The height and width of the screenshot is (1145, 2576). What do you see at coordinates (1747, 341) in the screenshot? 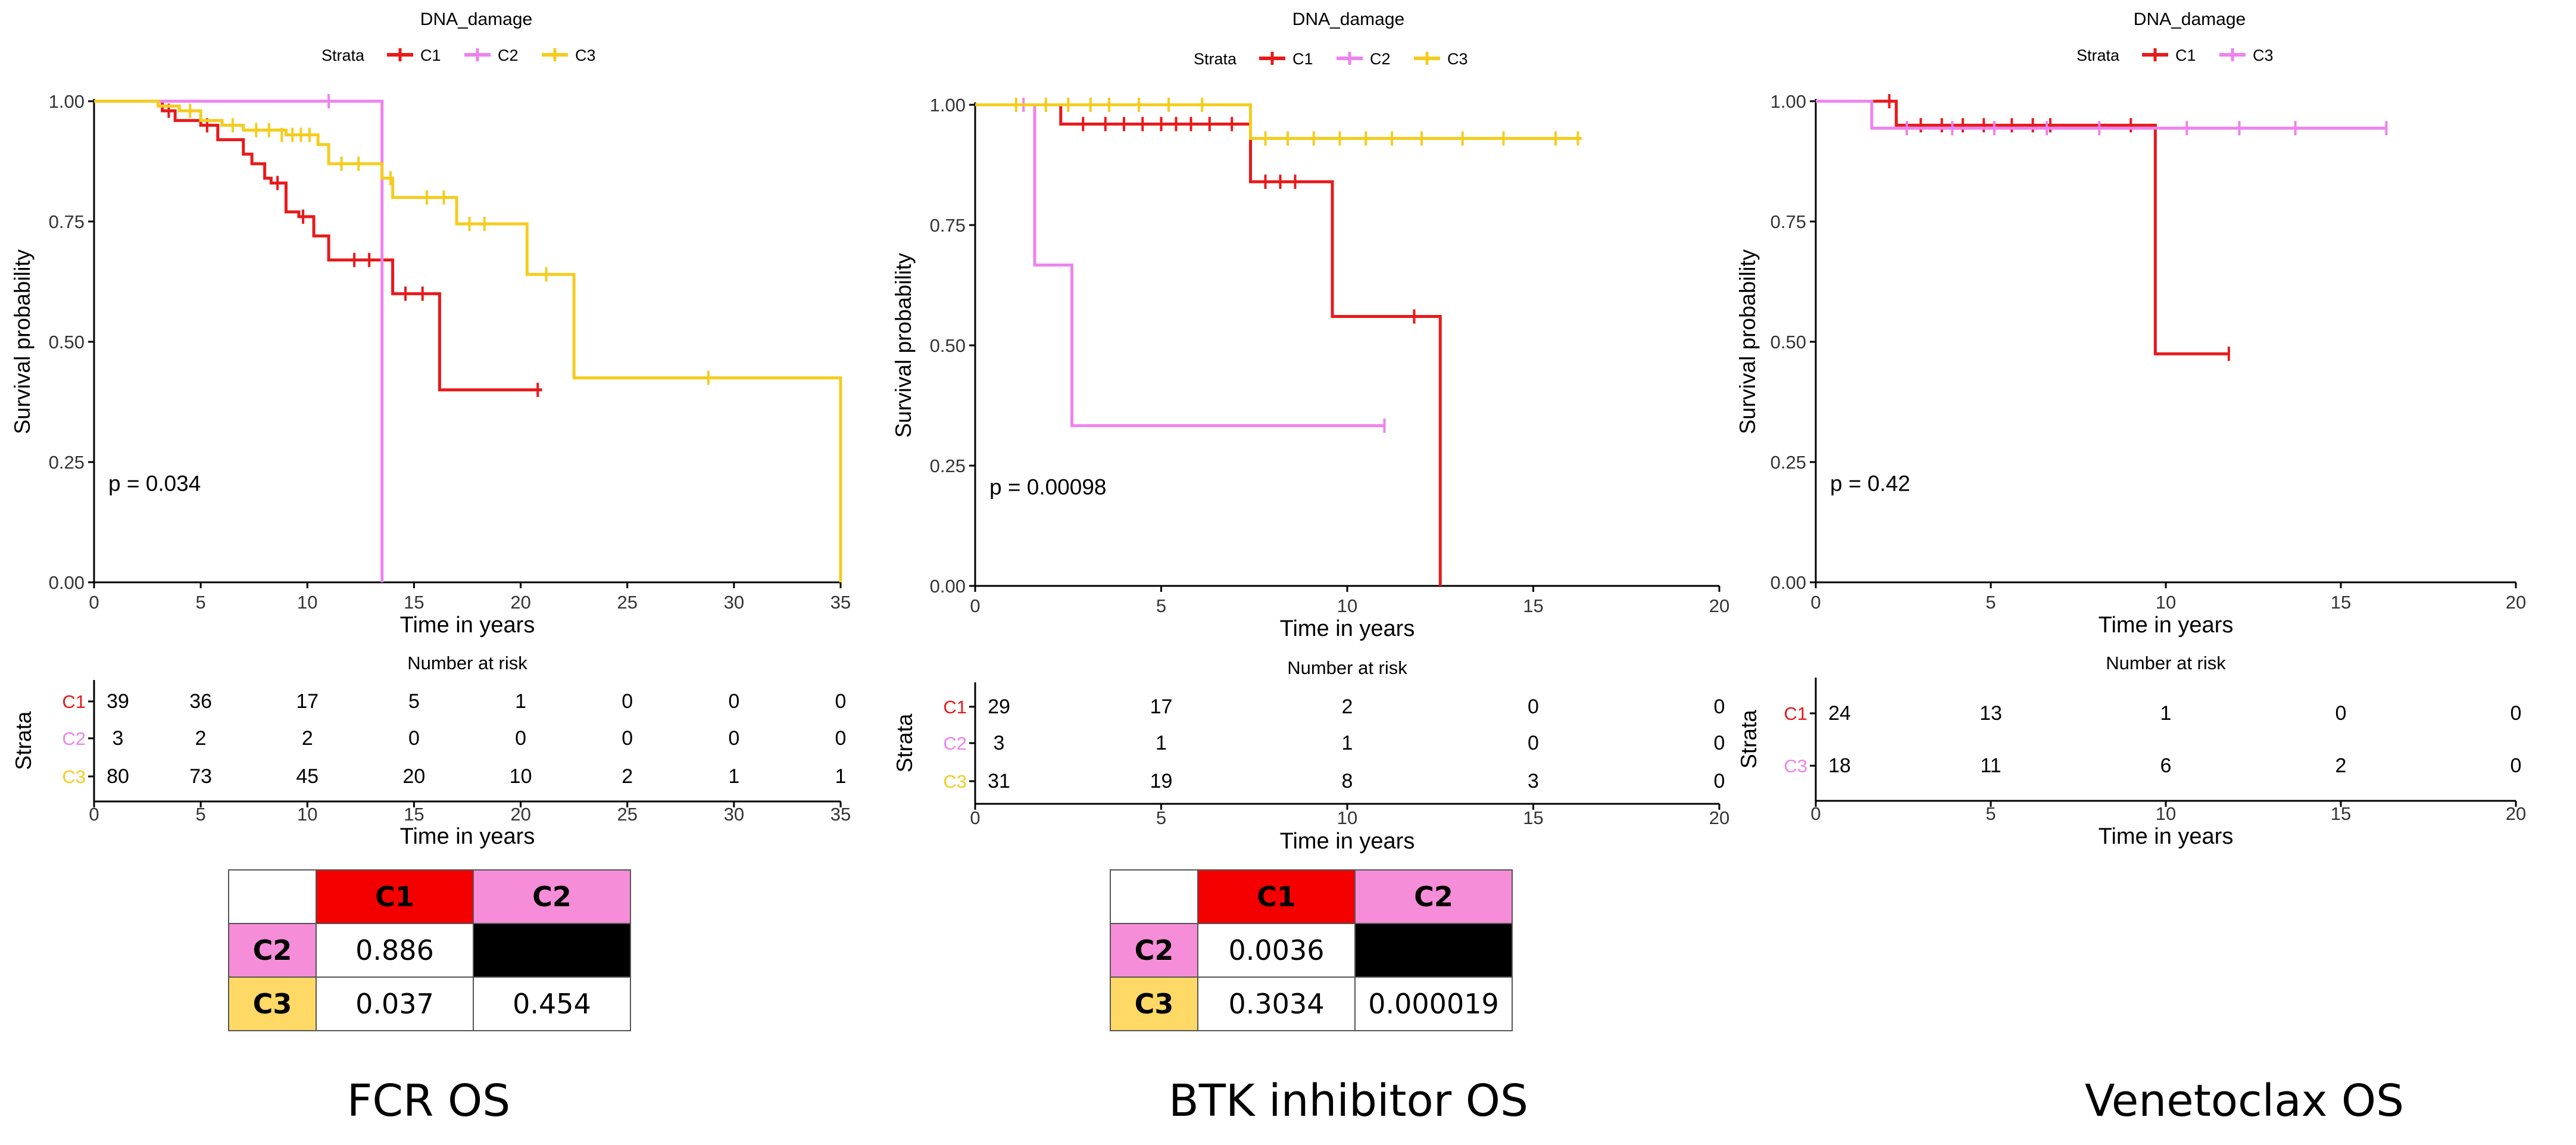
I see `y-axis-label: Survival probability` at bounding box center [1747, 341].